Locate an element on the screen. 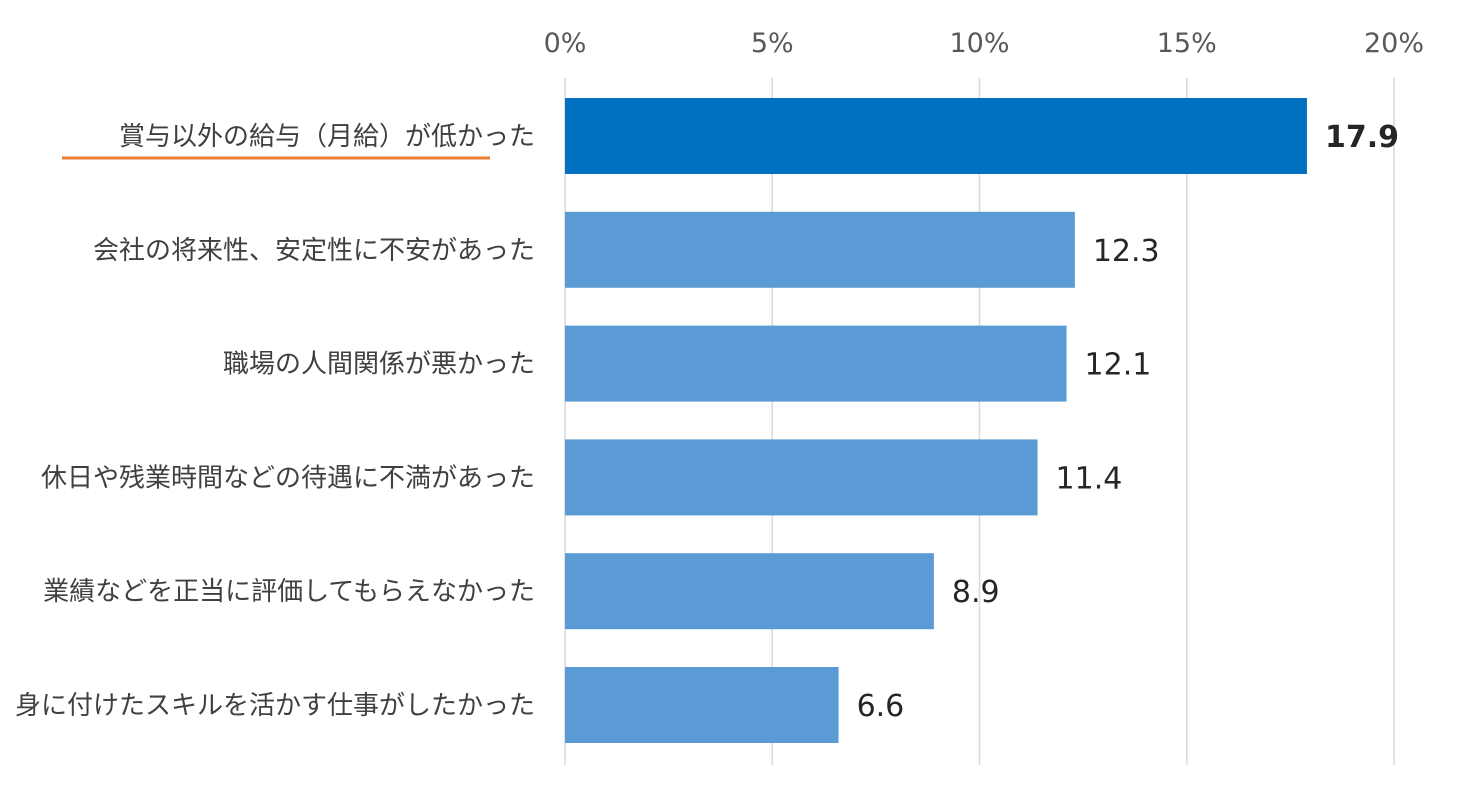  category-label: 業績などを正当に評価してもらえなかった is located at coordinates (289, 592).